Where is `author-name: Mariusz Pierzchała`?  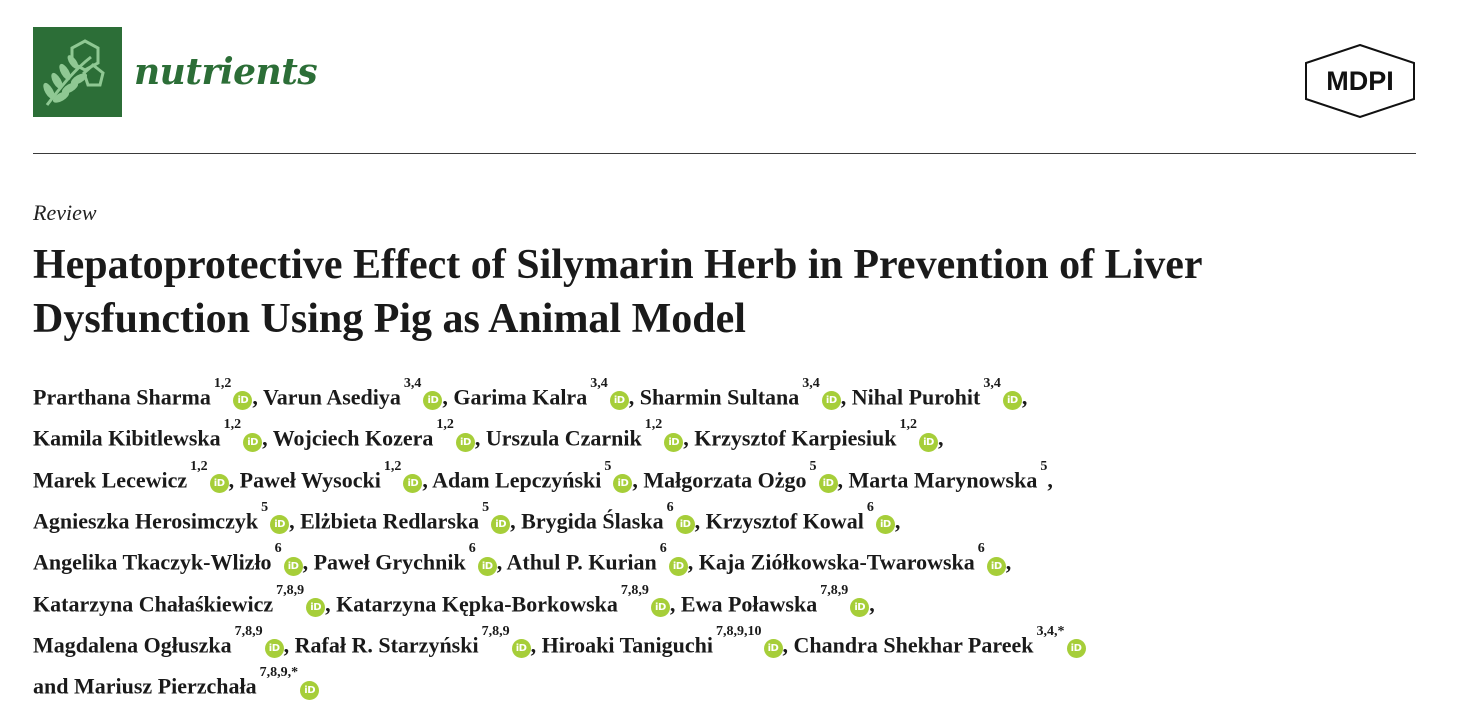
author-name: Mariusz Pierzchała is located at coordinates (165, 686).